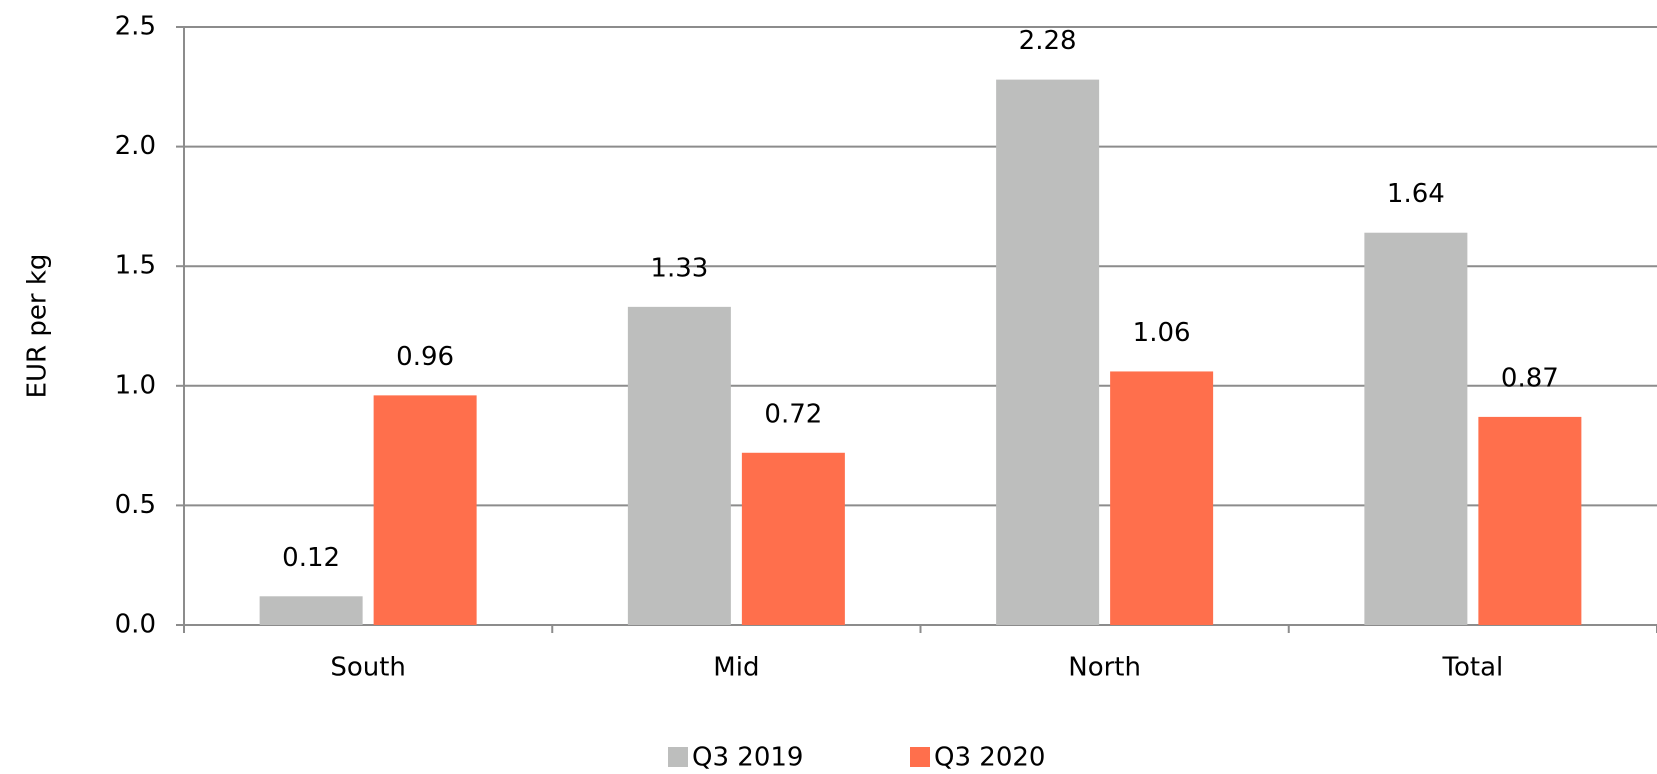  Describe the element at coordinates (135, 385) in the screenshot. I see `y-tick-label: 1.0` at that location.